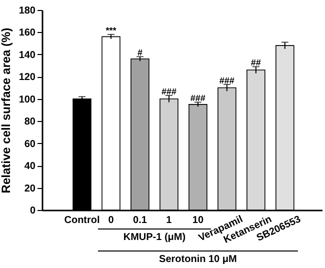 The image size is (325, 268). Describe the element at coordinates (255, 63) in the screenshot. I see `annotation: ##` at that location.